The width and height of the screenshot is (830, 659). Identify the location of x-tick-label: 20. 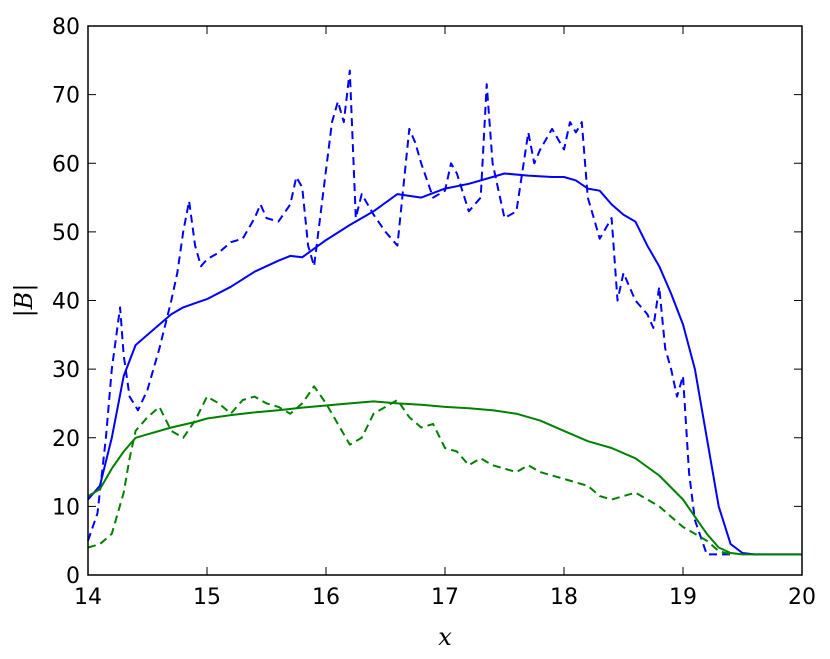
(802, 597).